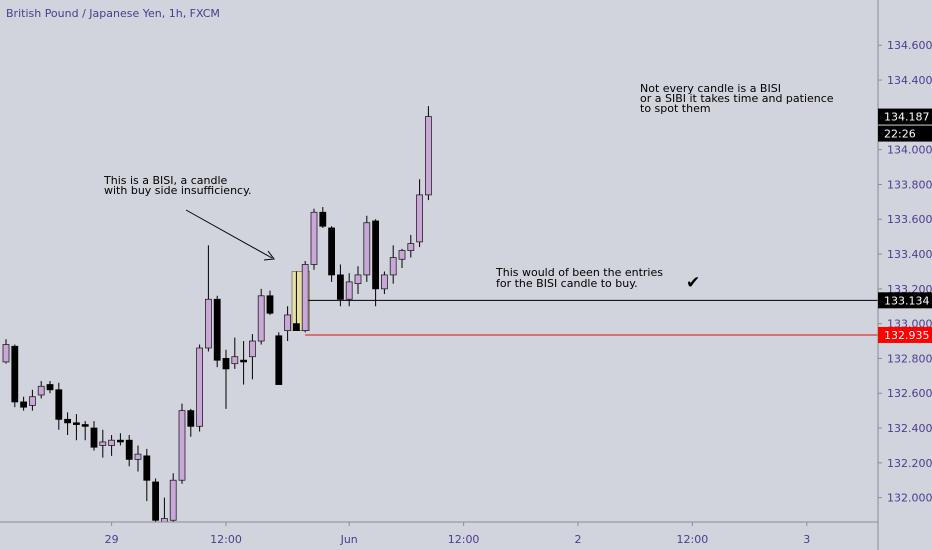 The image size is (932, 550). What do you see at coordinates (806, 539) in the screenshot?
I see `time-tick-label: 3` at bounding box center [806, 539].